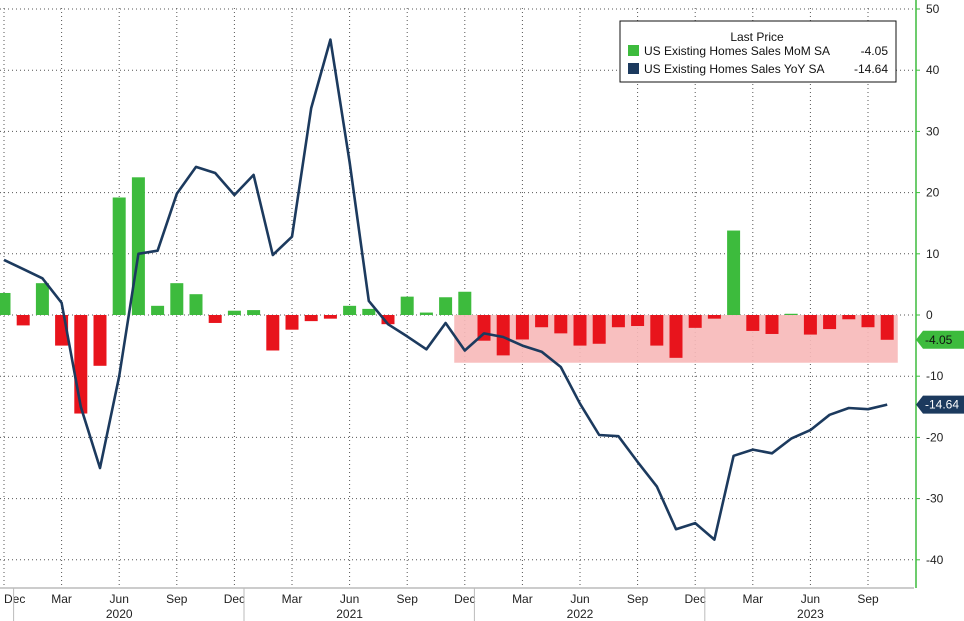 This screenshot has height=621, width=964. Describe the element at coordinates (737, 51) in the screenshot. I see `legend-label-mom: US Existing Homes Sales MoM SA` at that location.